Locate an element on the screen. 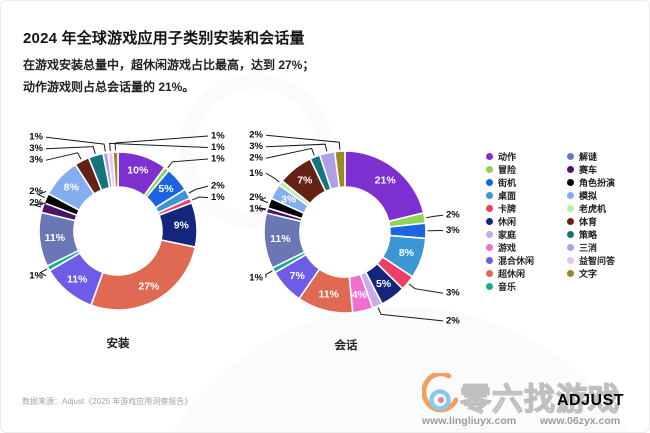  legend-item-label: 游戏 is located at coordinates (507, 248).